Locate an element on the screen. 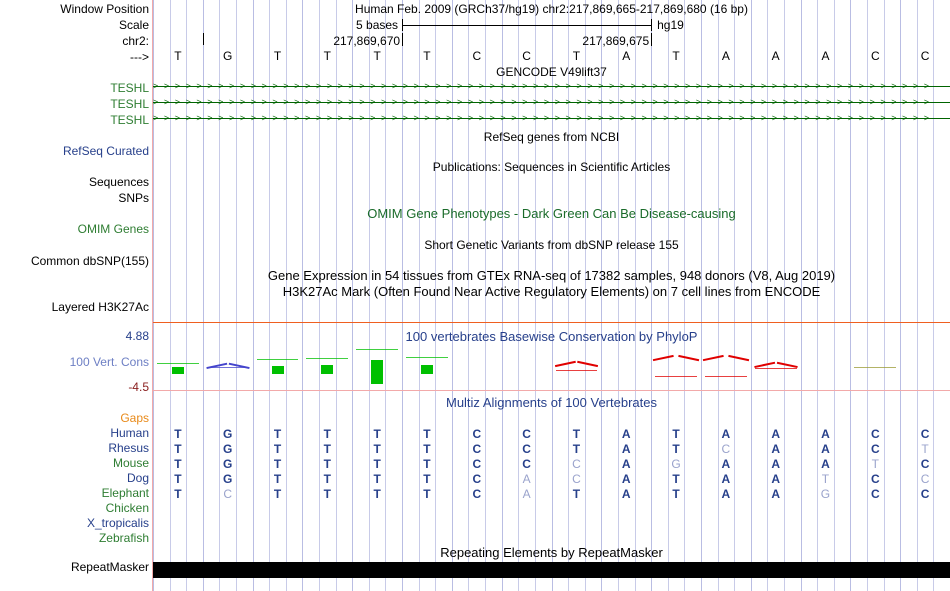 The image size is (950, 591). sidebar-item-layered-h3k27ac: Layered H3K27Ac is located at coordinates (100, 307).